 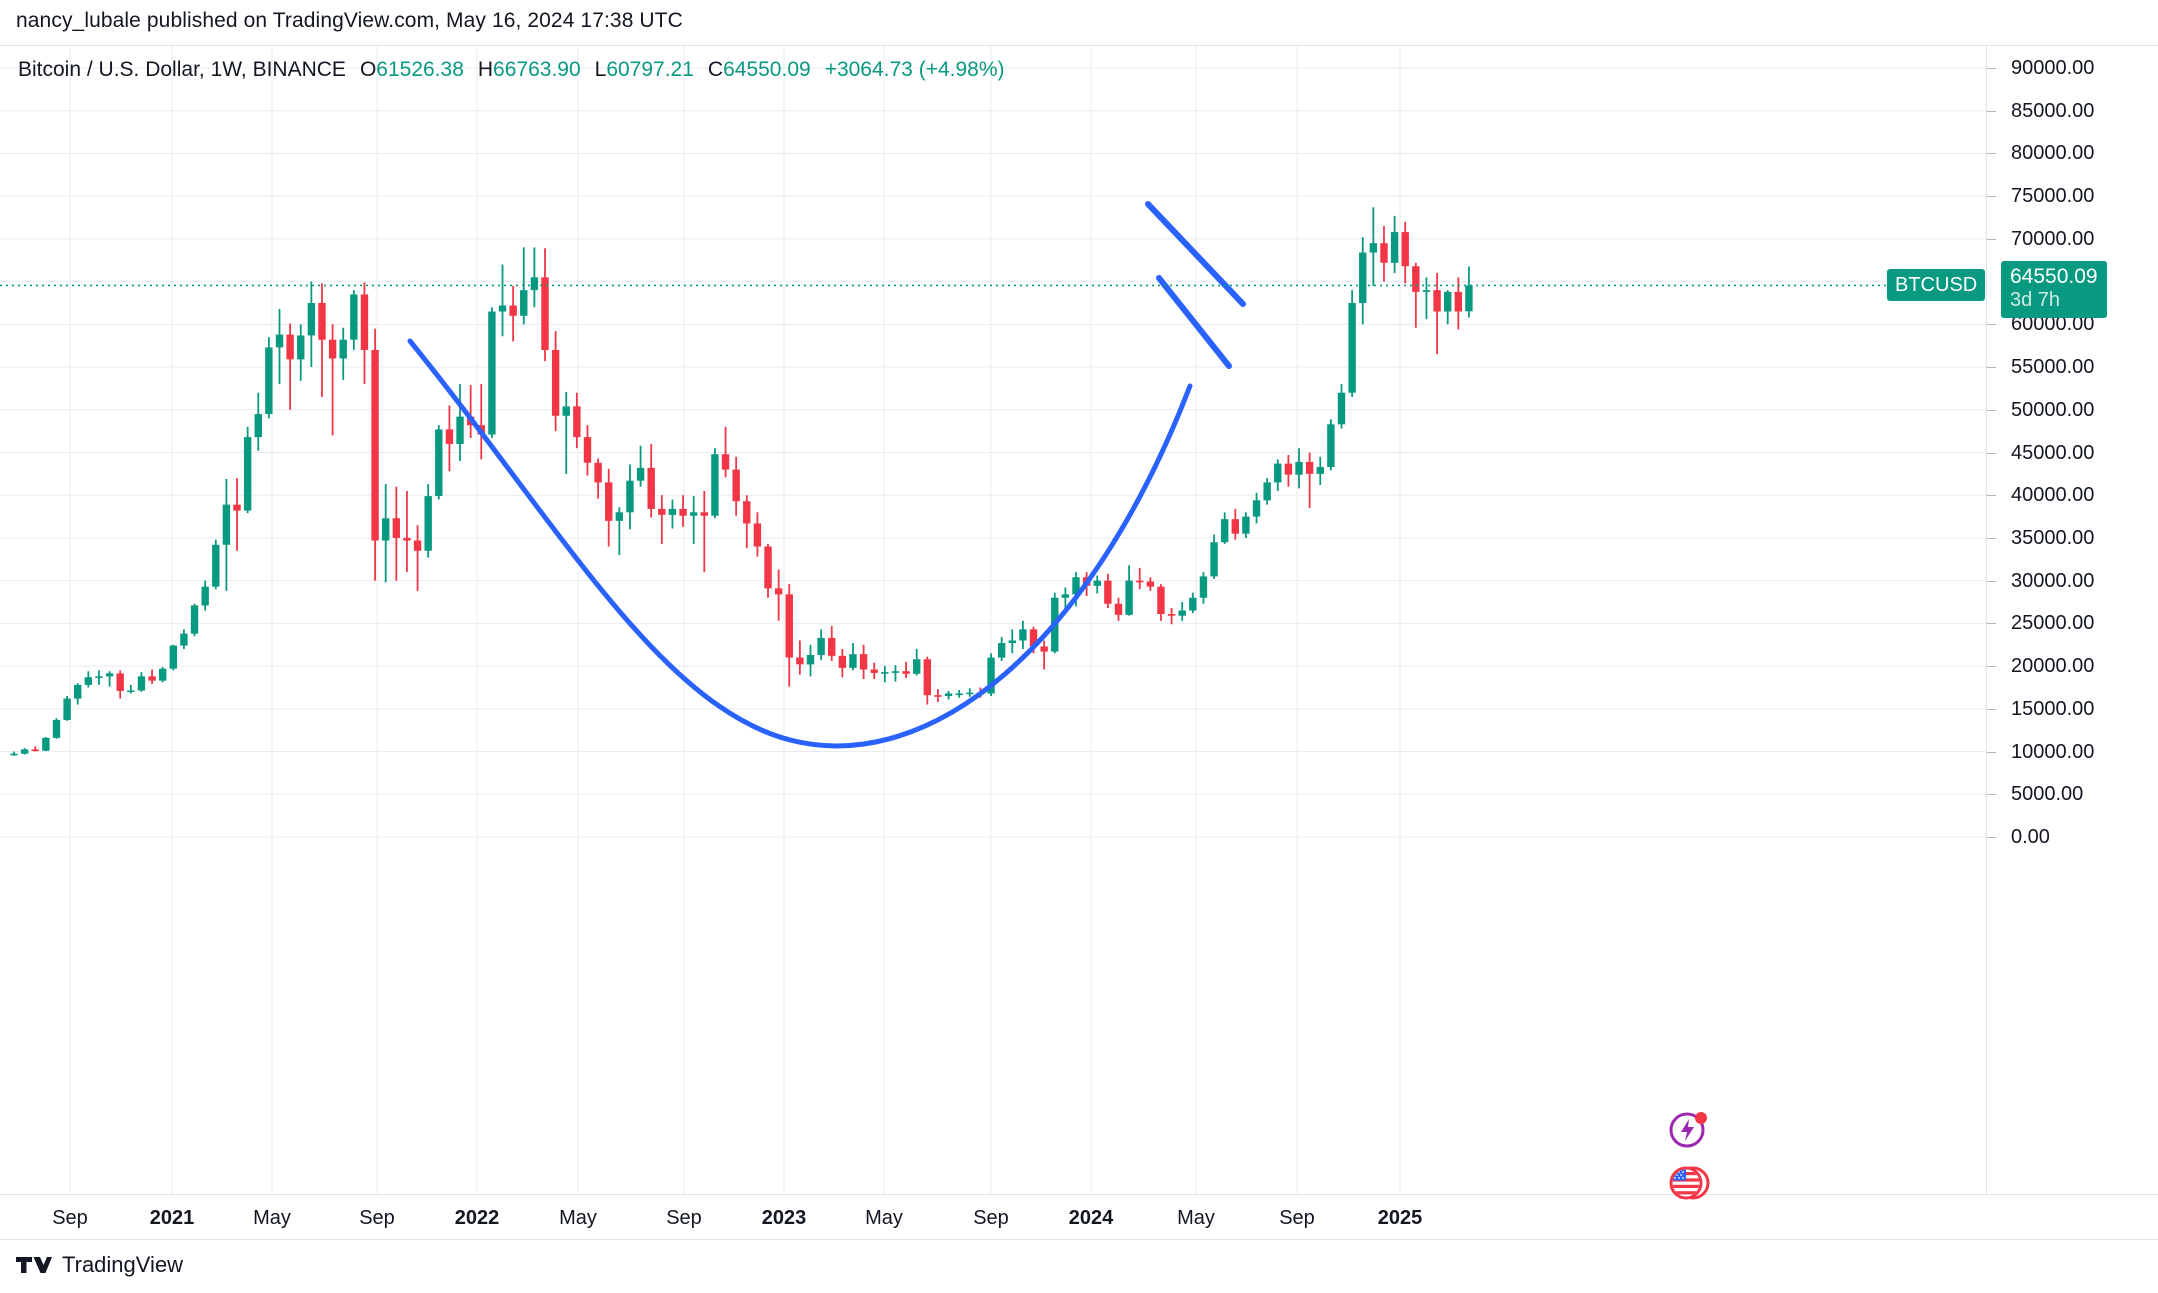 What do you see at coordinates (172, 1218) in the screenshot?
I see `time-axis-tick: 2021` at bounding box center [172, 1218].